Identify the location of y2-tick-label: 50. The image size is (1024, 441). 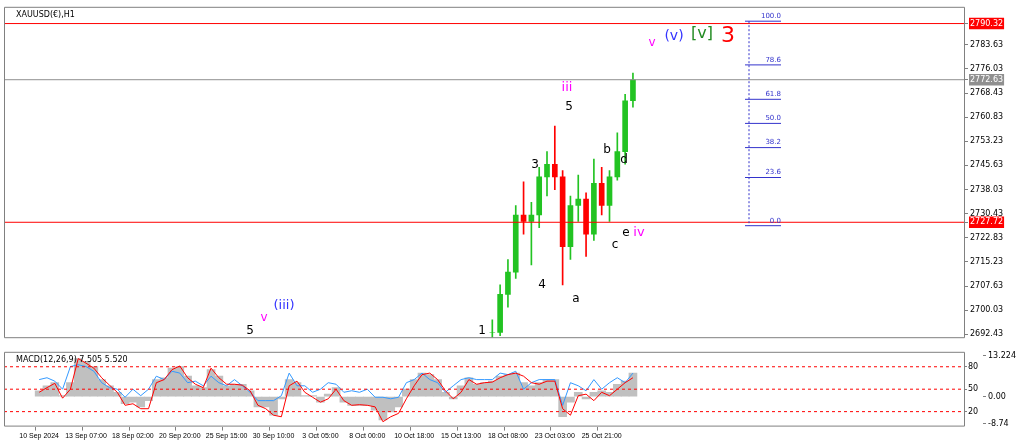
(973, 389).